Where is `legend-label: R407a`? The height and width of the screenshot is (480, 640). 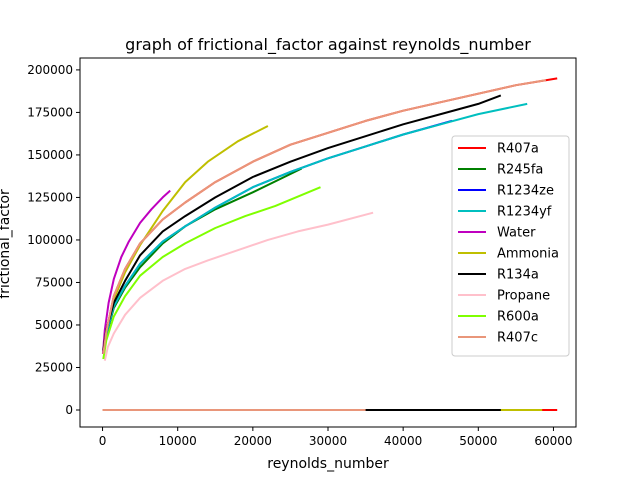
legend-label: R407a is located at coordinates (518, 149).